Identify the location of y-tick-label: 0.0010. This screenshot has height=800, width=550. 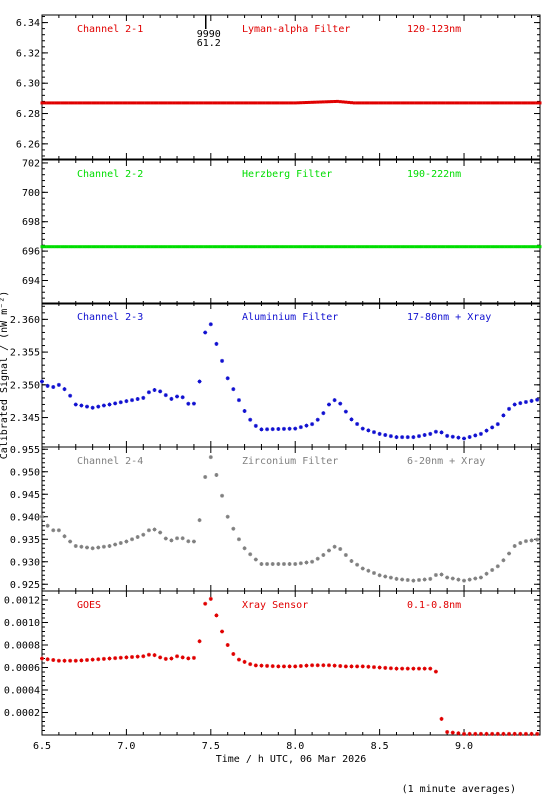
(22, 623).